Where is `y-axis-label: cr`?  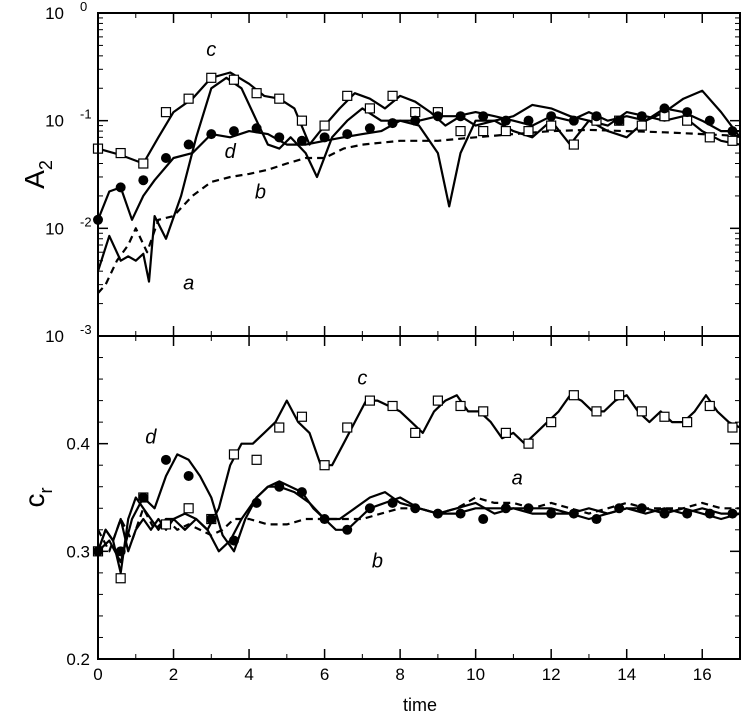
y-axis-label: cr is located at coordinates (37, 498).